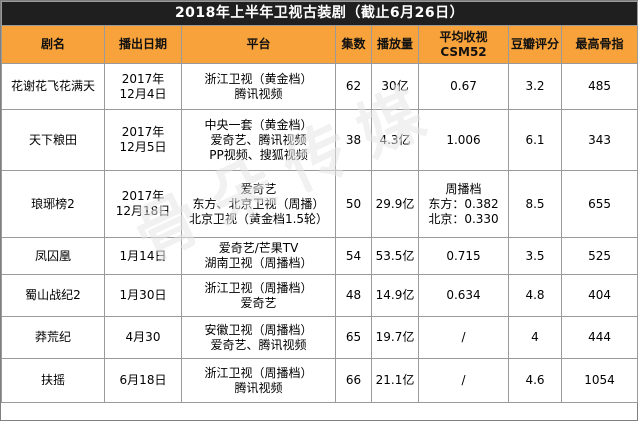  Describe the element at coordinates (53, 380) in the screenshot. I see `cell-name: 扶摇` at that location.